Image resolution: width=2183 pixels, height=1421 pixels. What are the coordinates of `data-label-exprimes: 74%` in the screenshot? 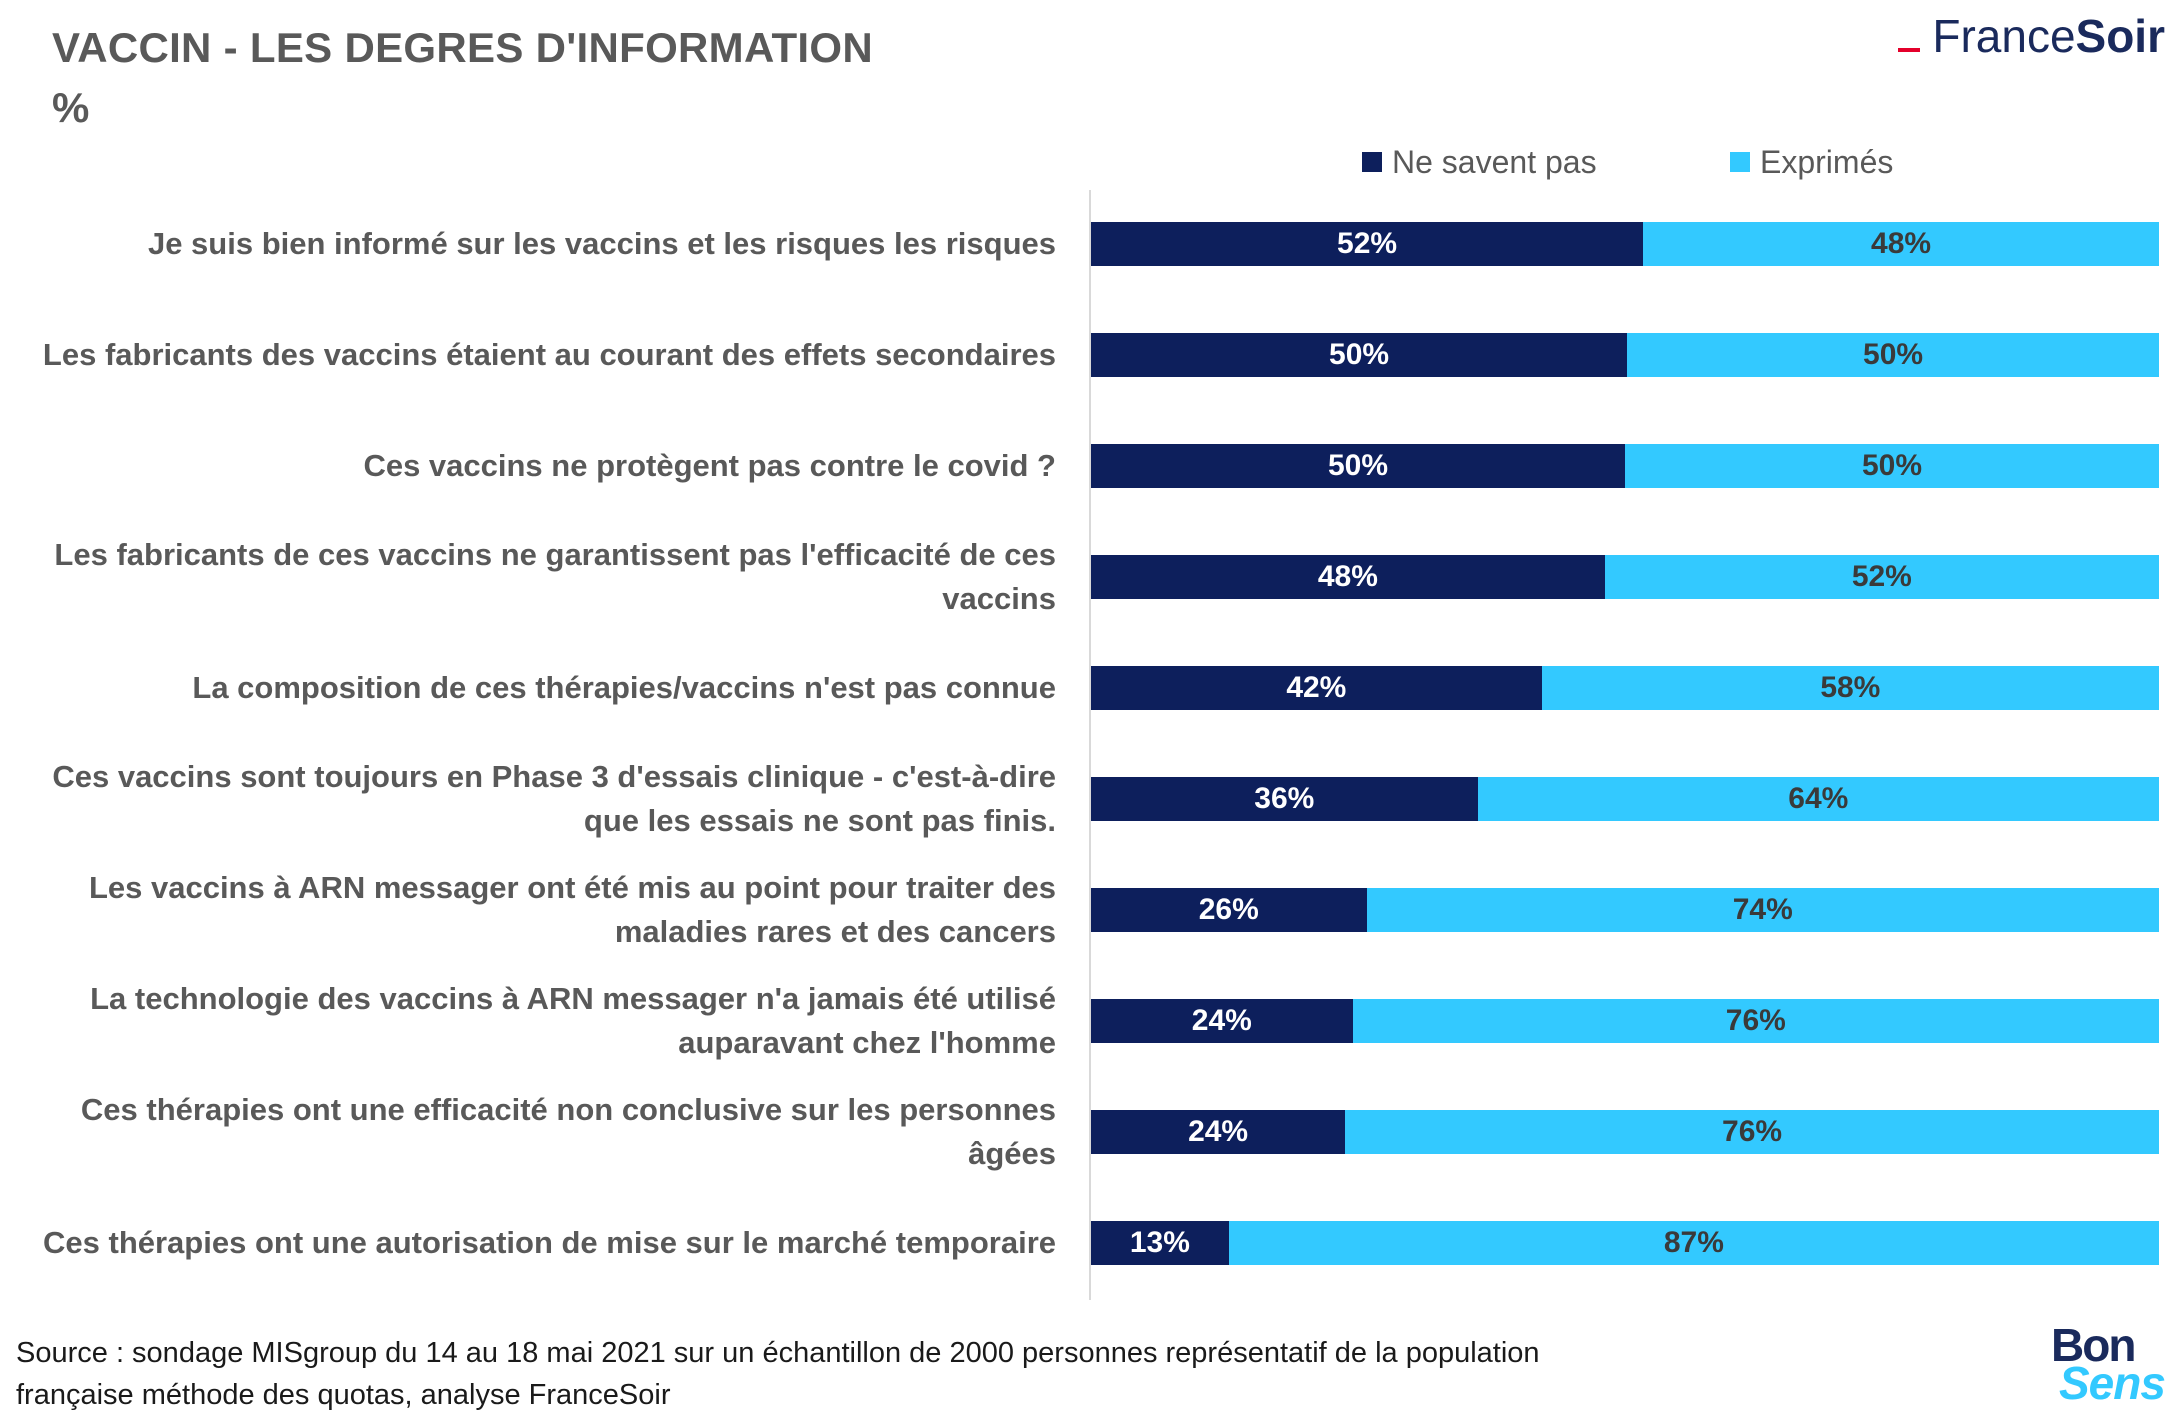 It's located at (1762, 909).